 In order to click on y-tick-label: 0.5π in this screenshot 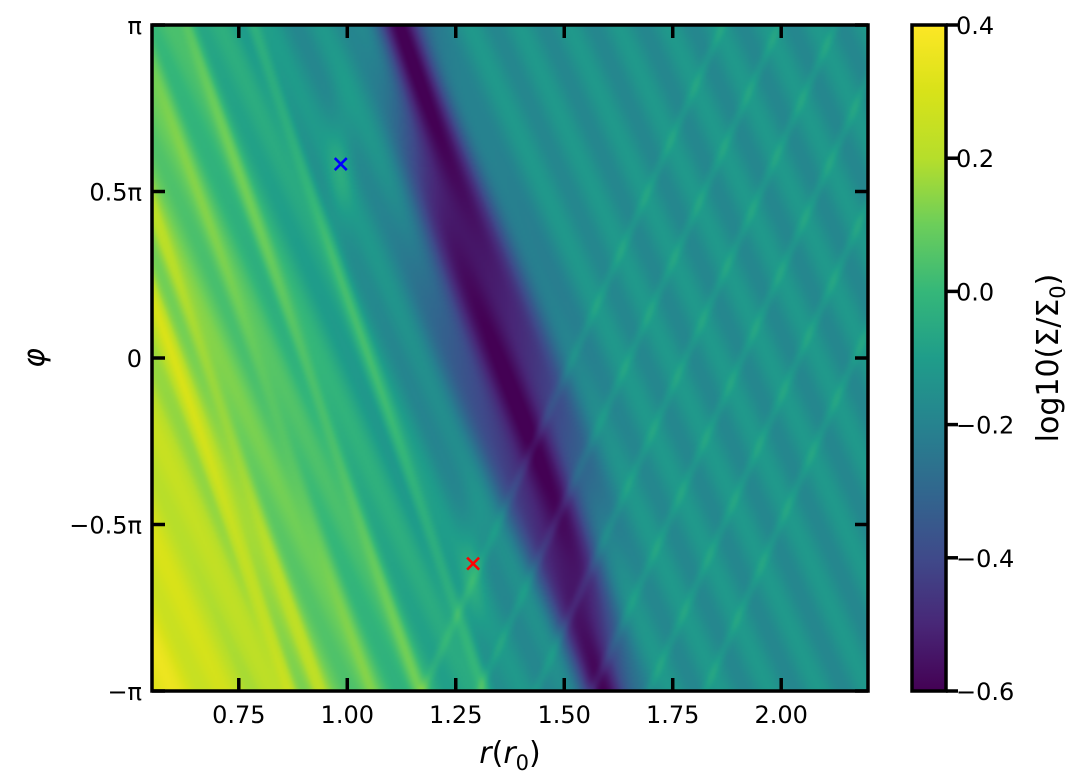, I will do `click(115, 192)`.